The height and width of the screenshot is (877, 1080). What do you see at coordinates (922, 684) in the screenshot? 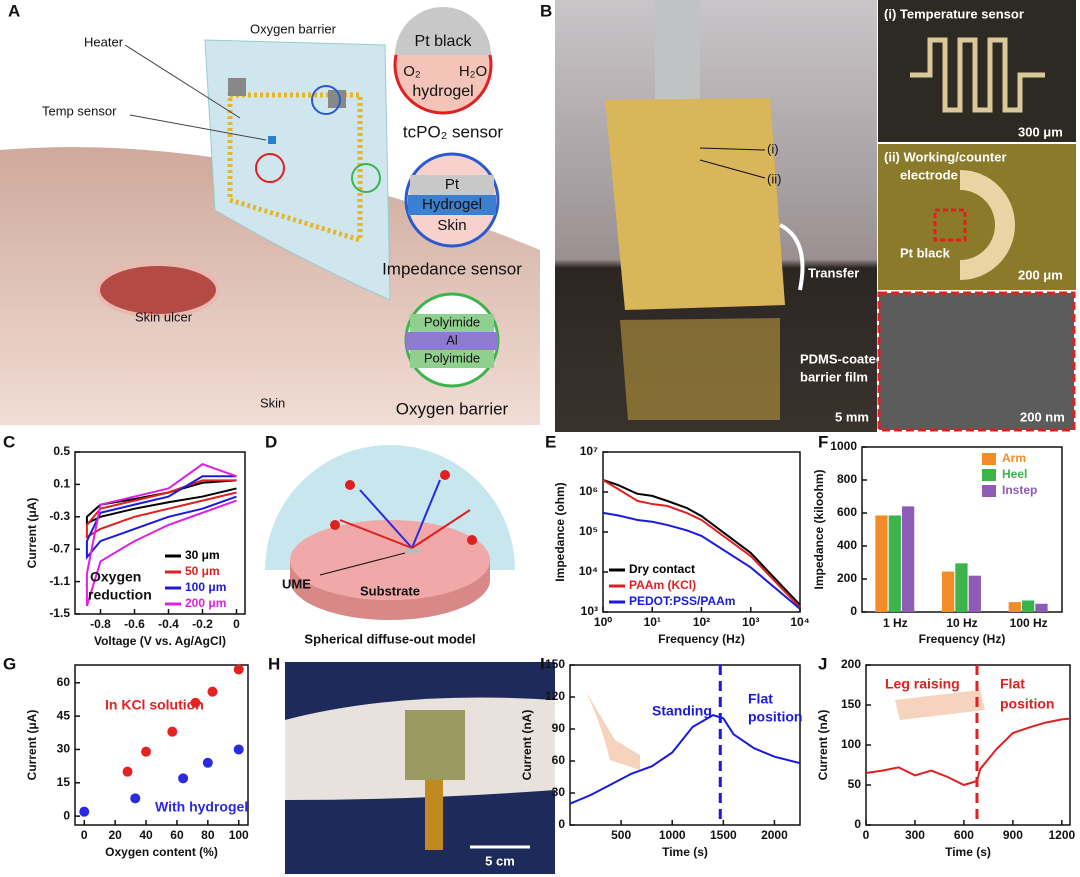
I see `annotation: Leg raising` at bounding box center [922, 684].